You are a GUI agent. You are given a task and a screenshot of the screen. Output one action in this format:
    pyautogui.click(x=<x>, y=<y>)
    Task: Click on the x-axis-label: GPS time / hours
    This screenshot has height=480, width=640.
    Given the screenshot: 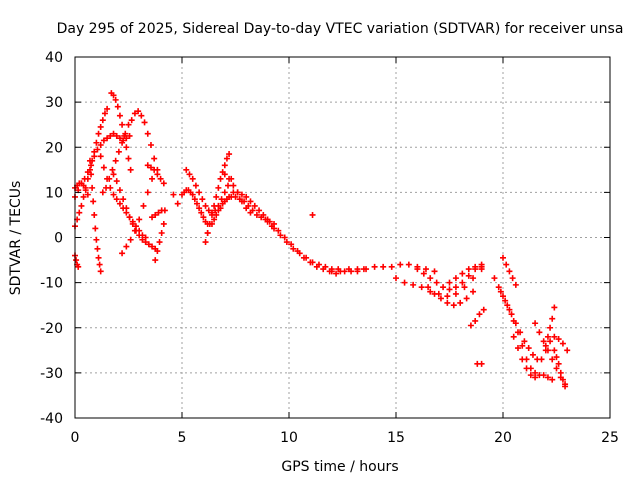 What is the action you would take?
    pyautogui.click(x=339, y=467)
    